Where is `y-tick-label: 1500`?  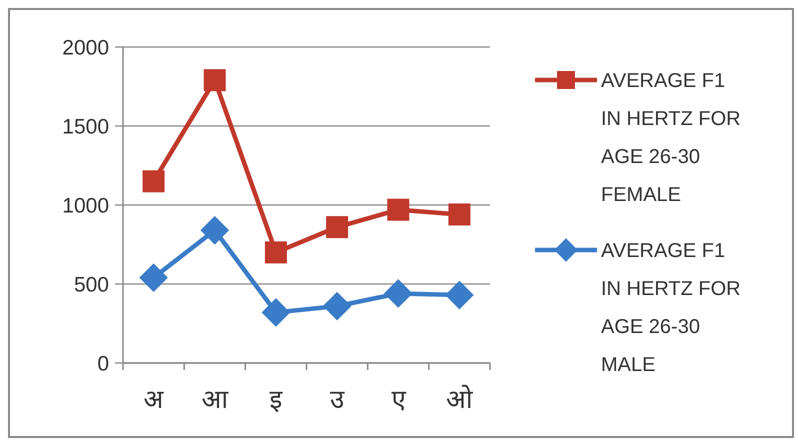
y-tick-label: 1500 is located at coordinates (85, 126).